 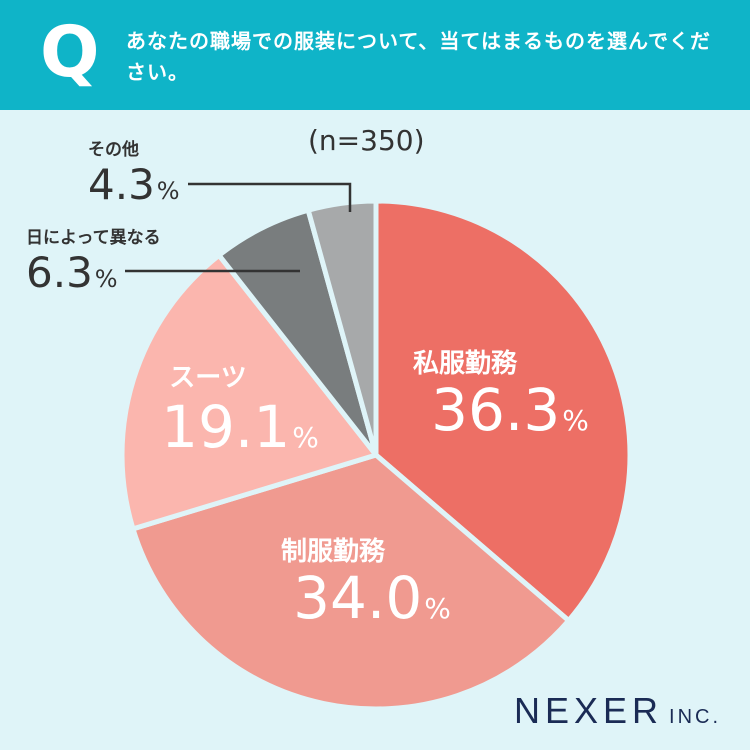 I want to click on leader-line, so click(x=270, y=197).